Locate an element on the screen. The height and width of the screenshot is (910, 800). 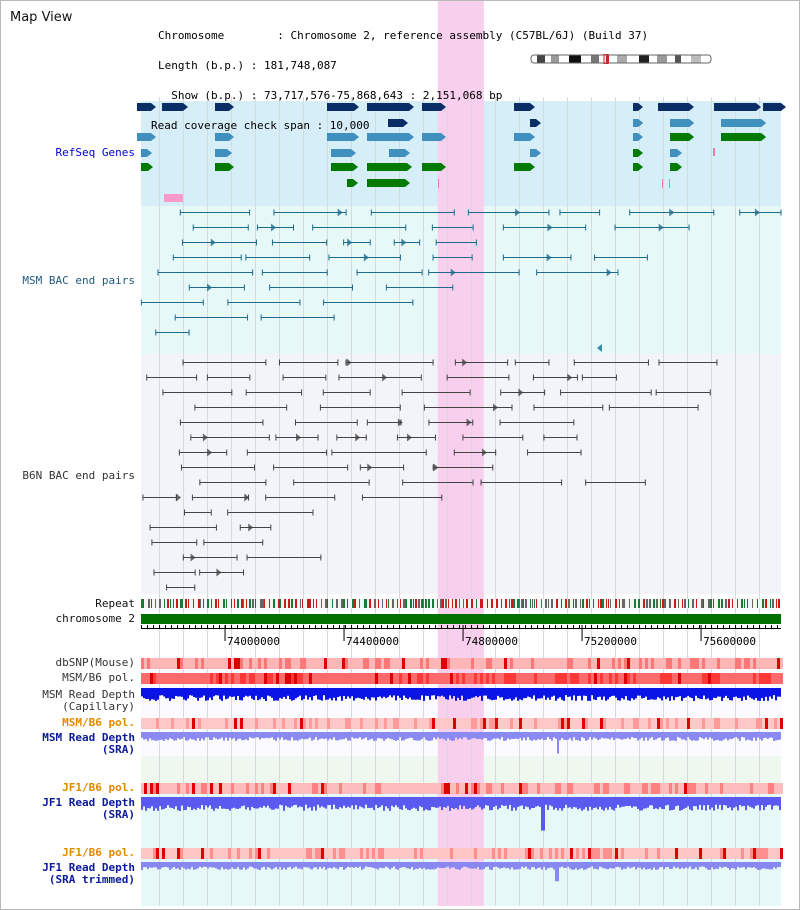
dbsnp-track is located at coordinates (462, 663).